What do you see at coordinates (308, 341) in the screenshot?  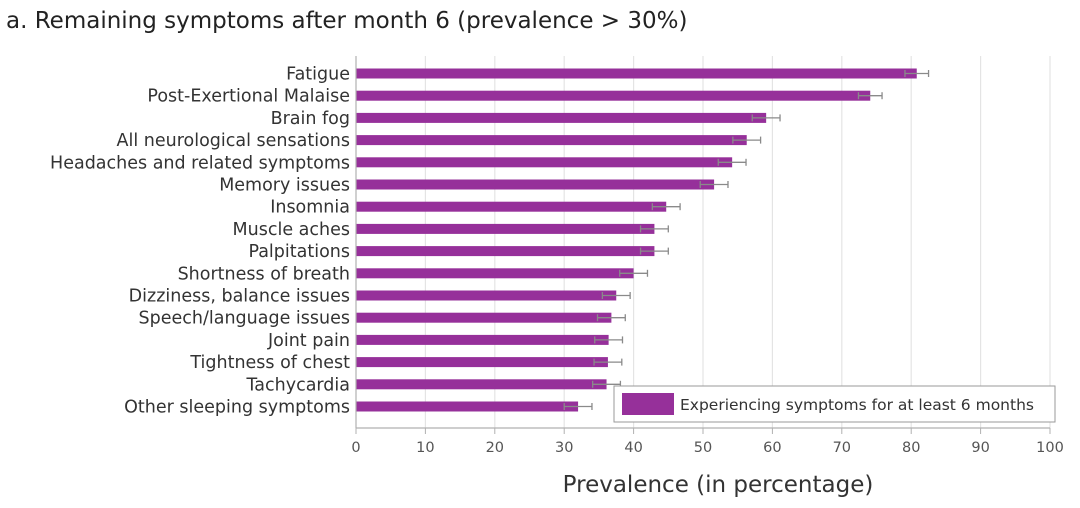 I see `category-label: Joint pain` at bounding box center [308, 341].